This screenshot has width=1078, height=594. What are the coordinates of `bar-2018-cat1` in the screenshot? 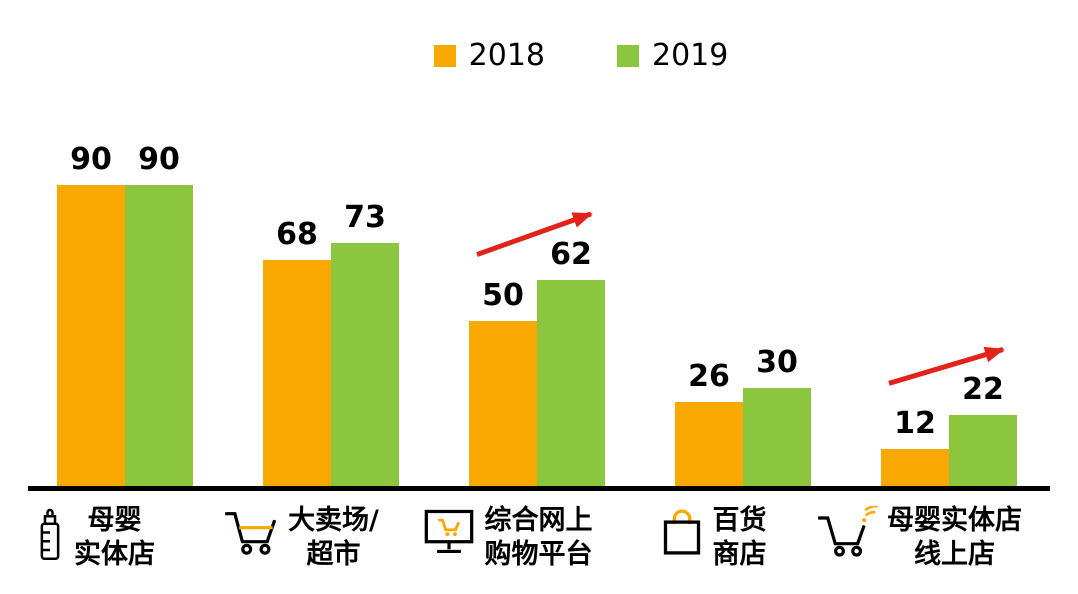 It's located at (91, 337).